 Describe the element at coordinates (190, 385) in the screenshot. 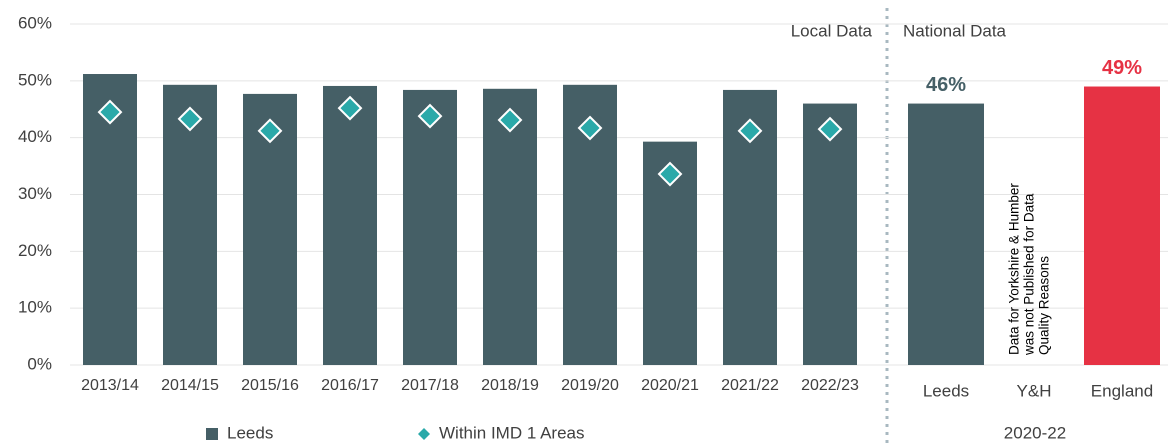

I see `x-tick-label: 2014/15` at that location.